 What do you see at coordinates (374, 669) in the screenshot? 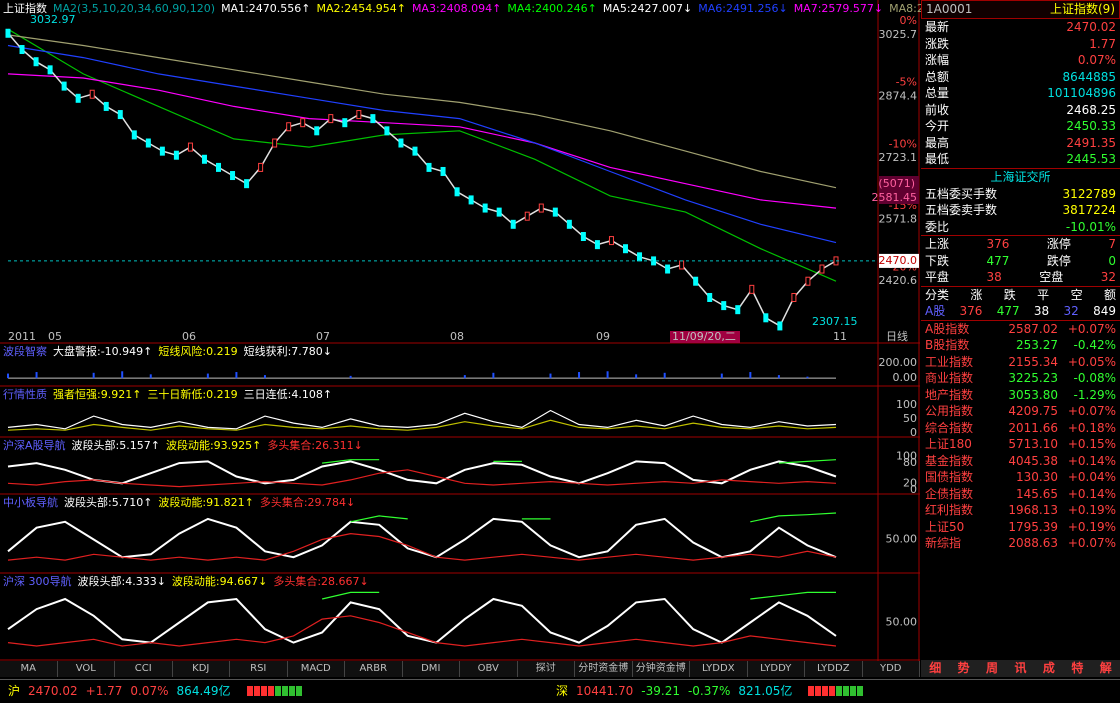
I see `indicator-tab: ARBR` at bounding box center [374, 669].